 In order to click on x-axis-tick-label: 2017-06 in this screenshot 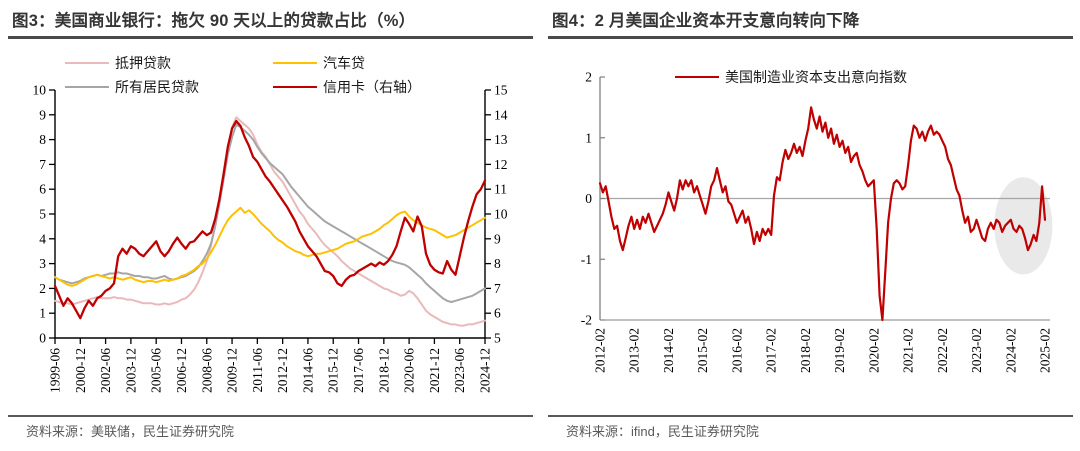, I will do `click(358, 370)`.